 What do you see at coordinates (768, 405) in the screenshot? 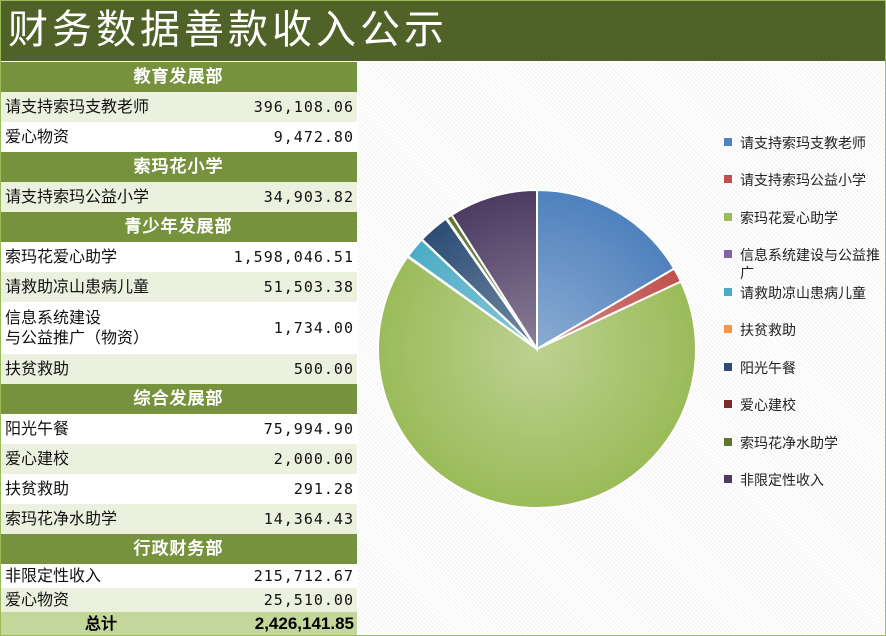
I see `legend-label: 爱心建校` at bounding box center [768, 405].